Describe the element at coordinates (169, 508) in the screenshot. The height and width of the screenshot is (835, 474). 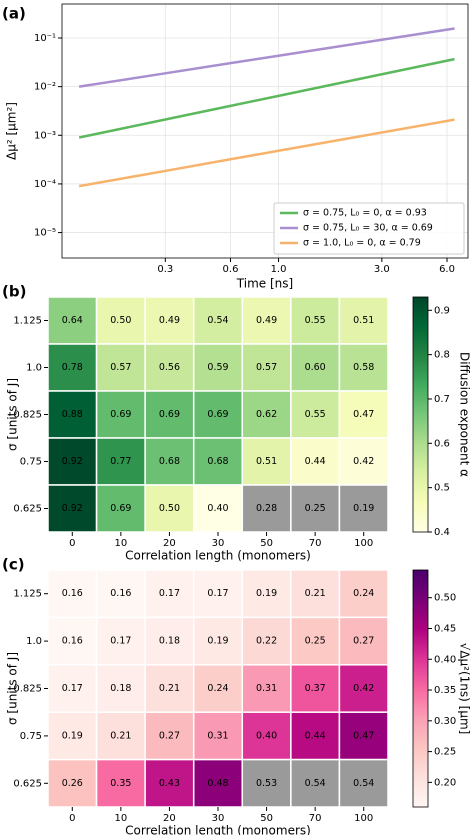
I see `cell-label: 0.50` at that location.